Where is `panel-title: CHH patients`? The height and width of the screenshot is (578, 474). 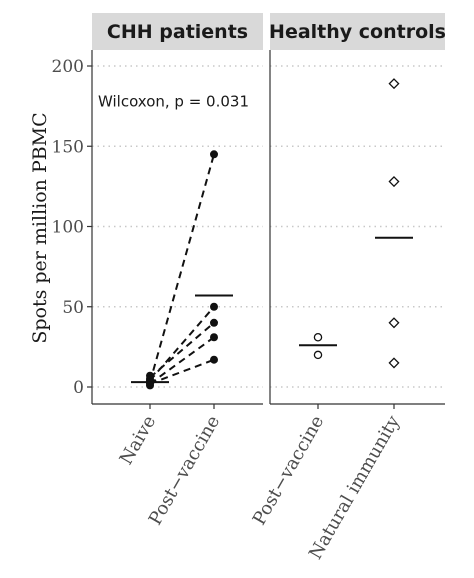 panel-title: CHH patients is located at coordinates (177, 32).